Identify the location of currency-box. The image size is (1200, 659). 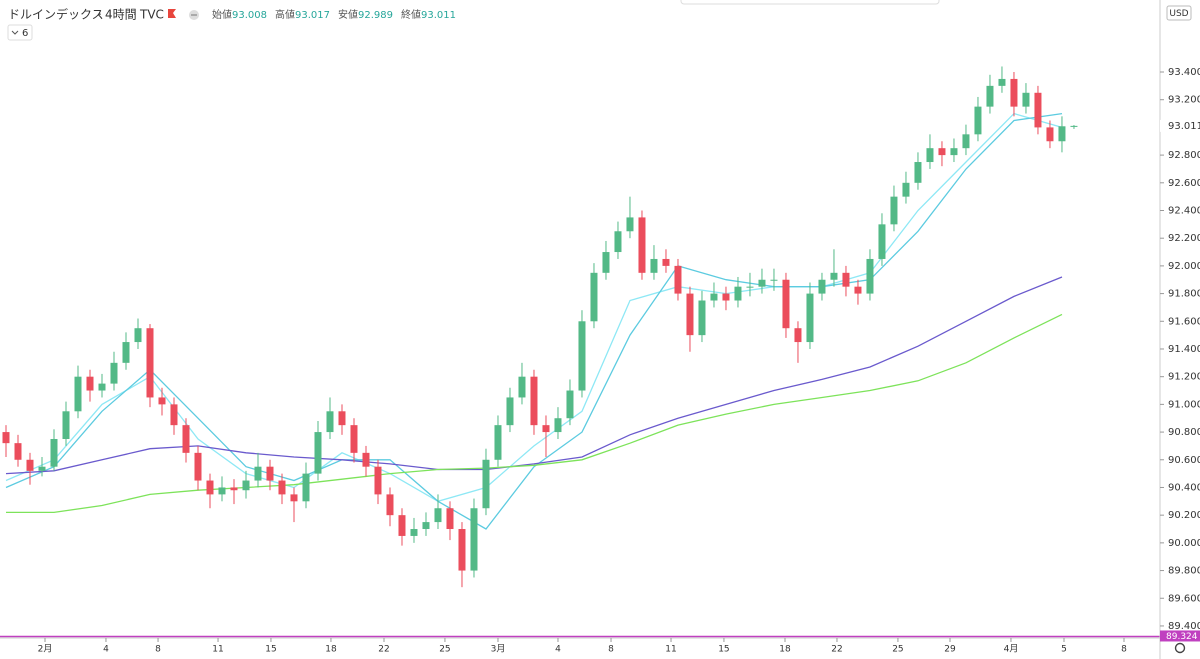
(1179, 13).